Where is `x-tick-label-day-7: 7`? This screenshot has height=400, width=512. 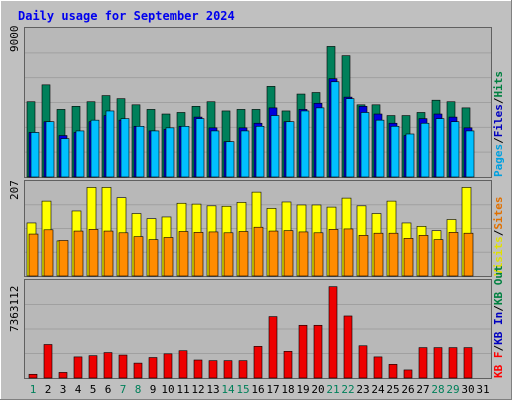
x-tick-label-day-7: 7 is located at coordinates (123, 389).